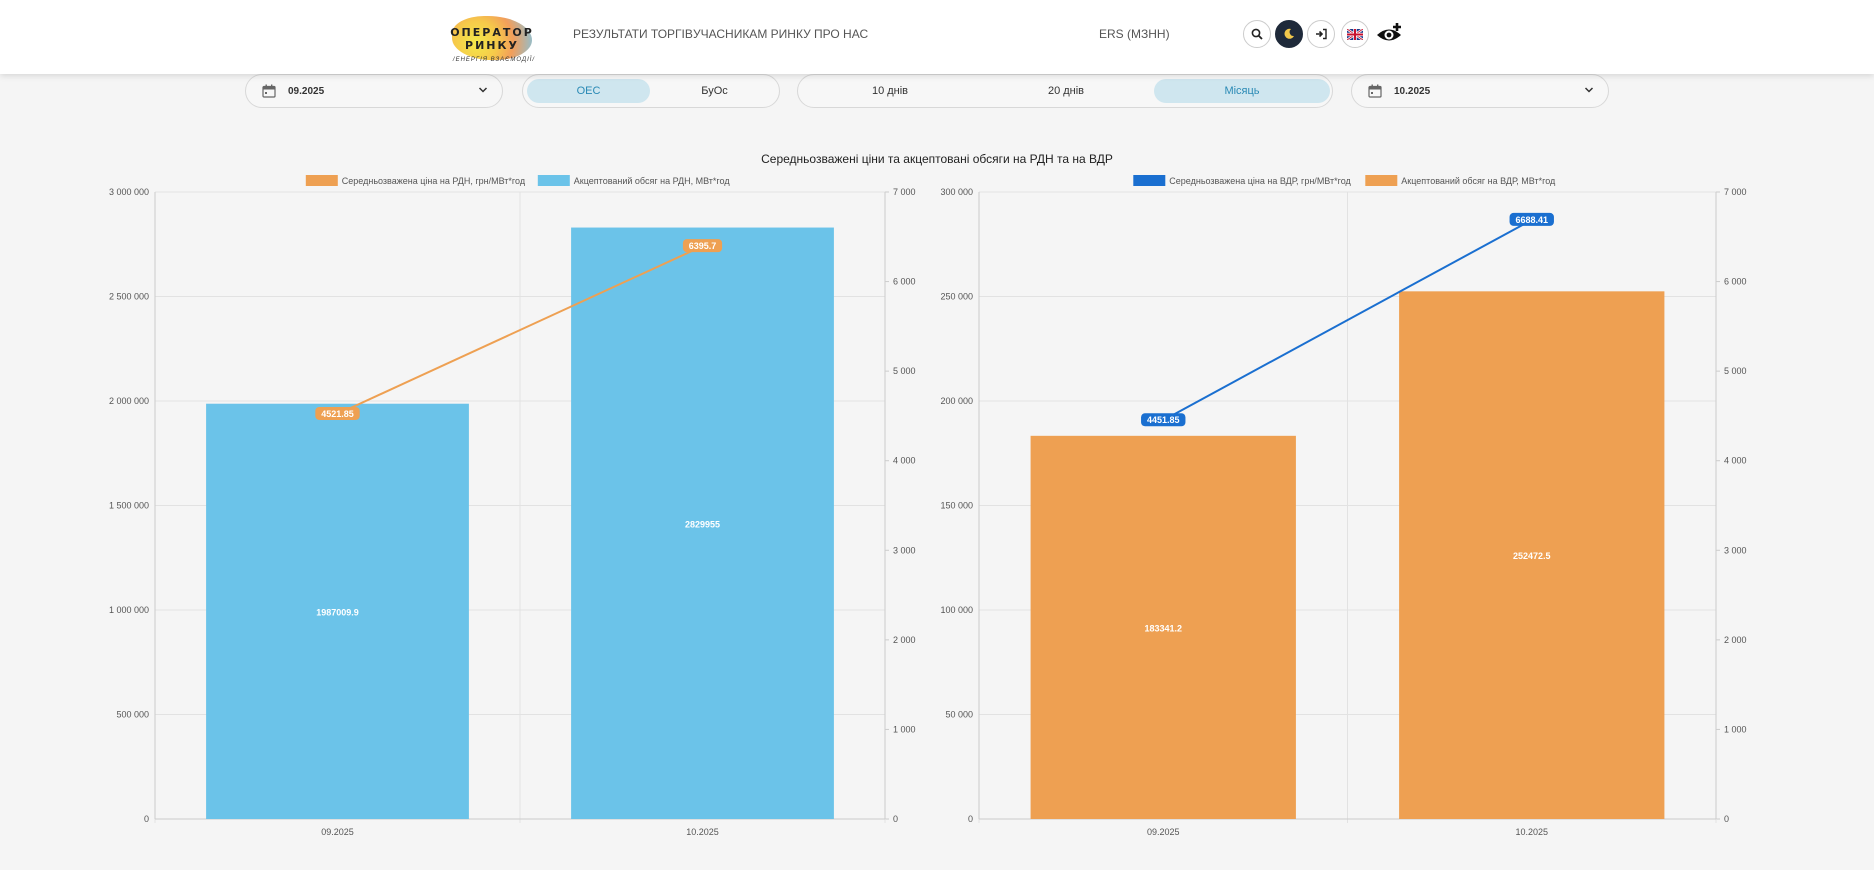 The width and height of the screenshot is (1874, 870). I want to click on date-to-value: 10.2025, so click(1412, 91).